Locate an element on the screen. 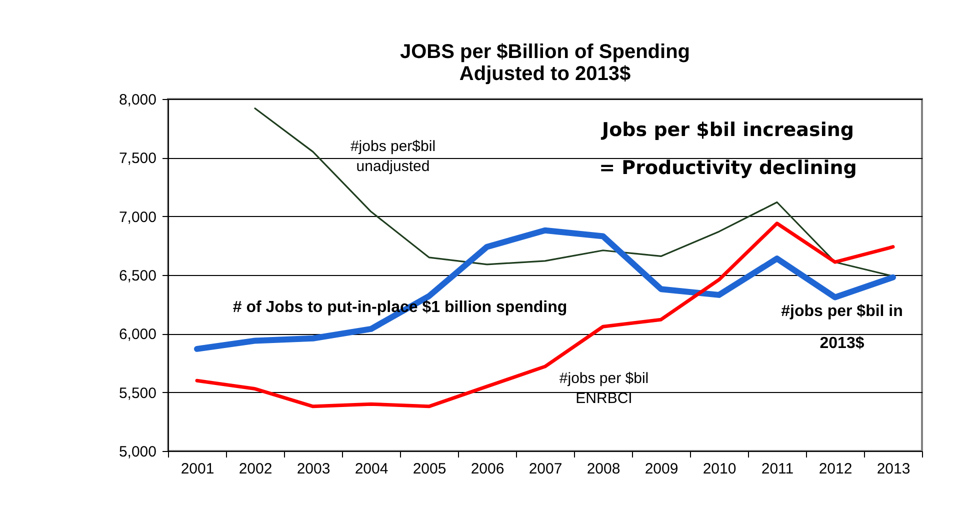  x-tick-label: 2001 is located at coordinates (197, 469).